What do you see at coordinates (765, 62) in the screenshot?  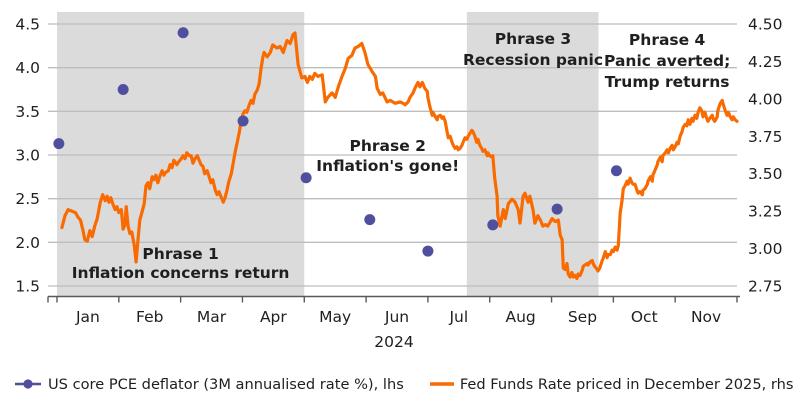 I see `right-axis-tick-label: 4.25` at bounding box center [765, 62].